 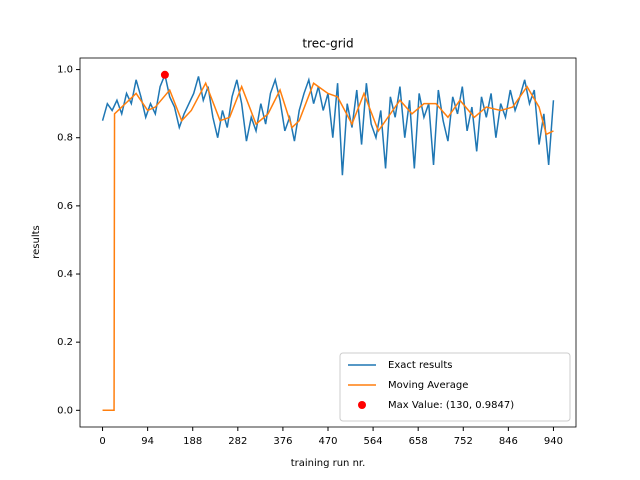 I want to click on legend-label: Exact results, so click(x=420, y=365).